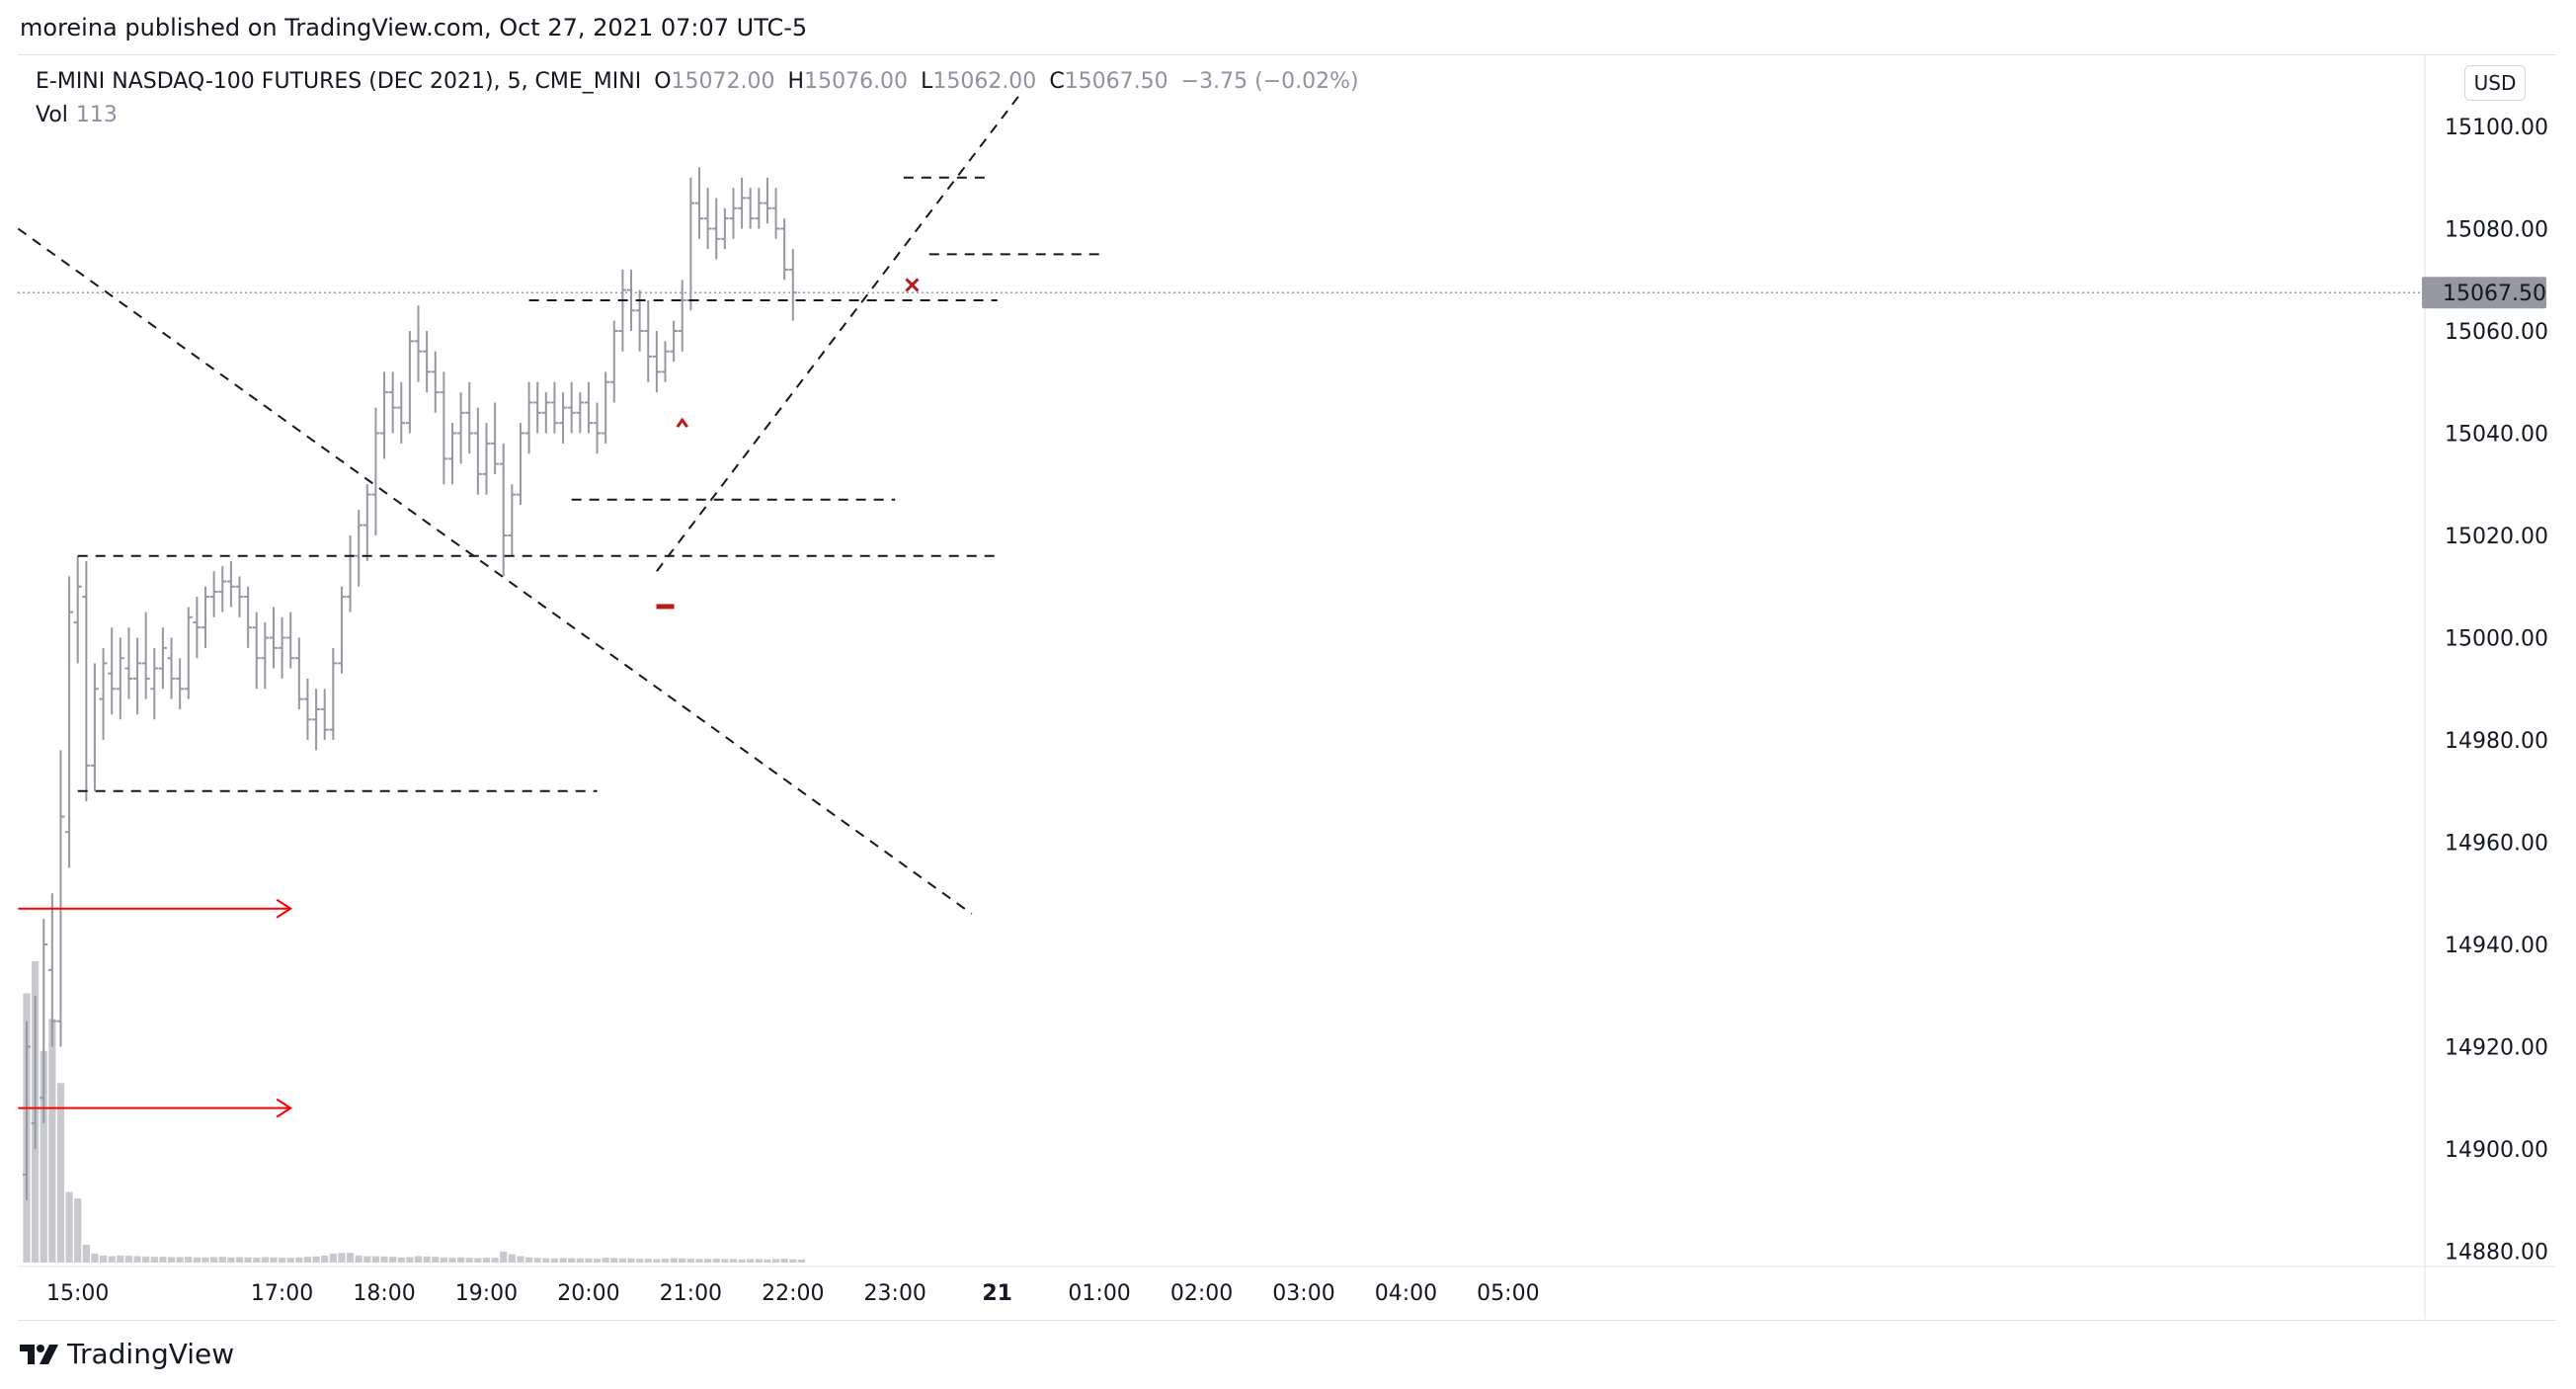  Describe the element at coordinates (2496, 742) in the screenshot. I see `y-tick-label: 14980.00` at that location.